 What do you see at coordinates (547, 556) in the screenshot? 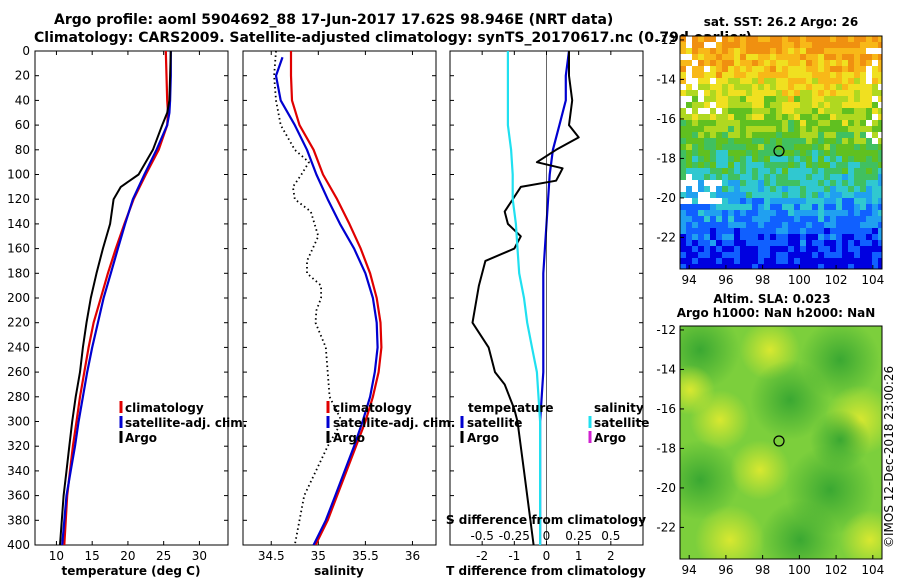
I see `x-tick-label: 0` at bounding box center [547, 556].